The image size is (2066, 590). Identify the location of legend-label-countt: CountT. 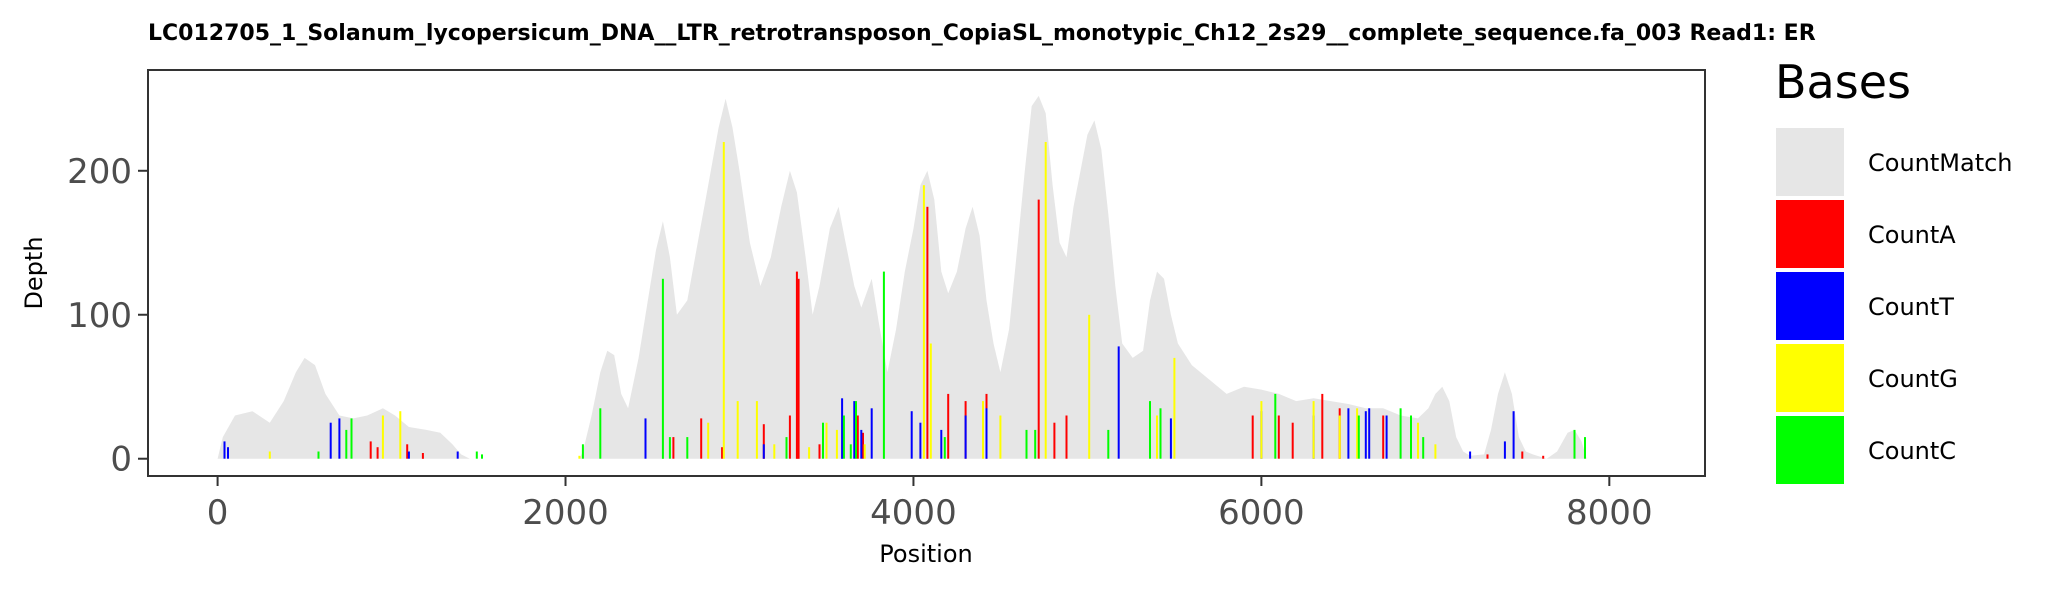
(1911, 307).